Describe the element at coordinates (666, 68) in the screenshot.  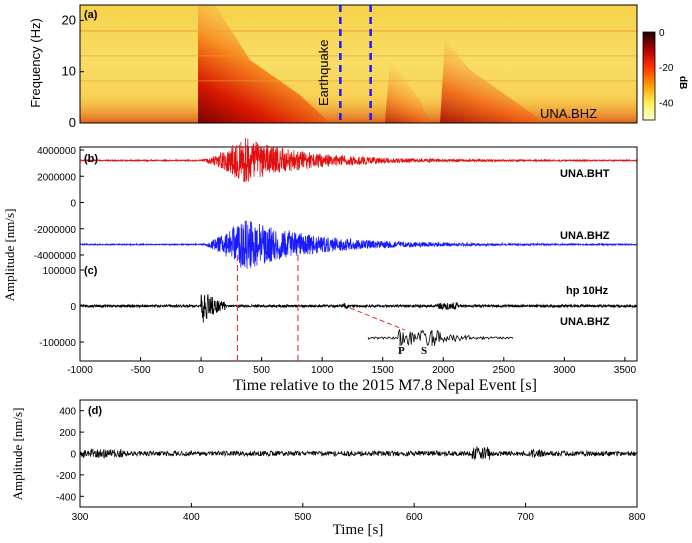
I see `colorbar-tick-label-1: -20` at that location.